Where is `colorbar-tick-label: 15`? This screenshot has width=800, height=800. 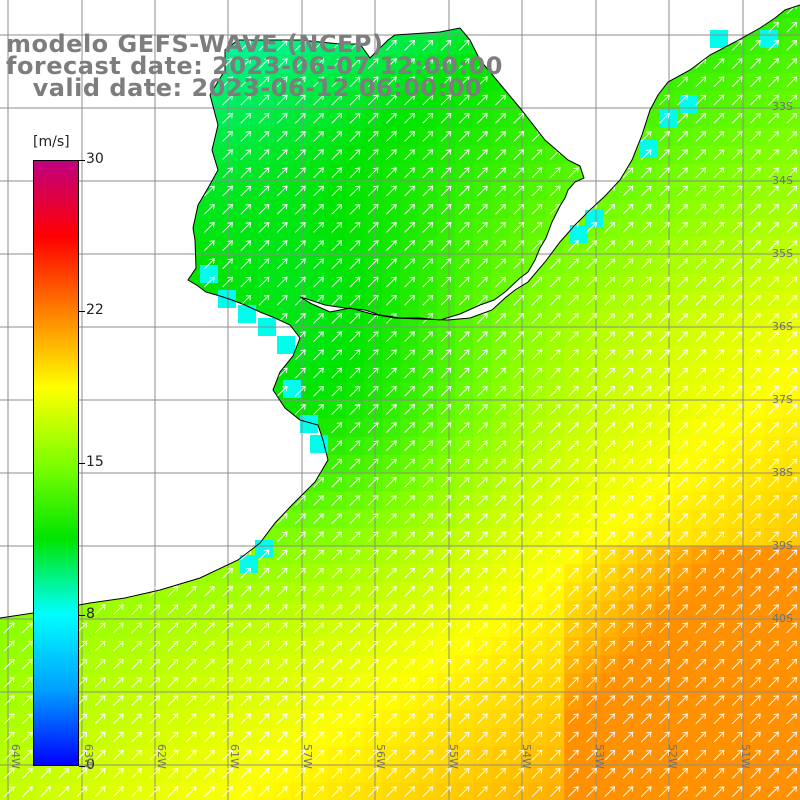 colorbar-tick-label: 15 is located at coordinates (95, 462).